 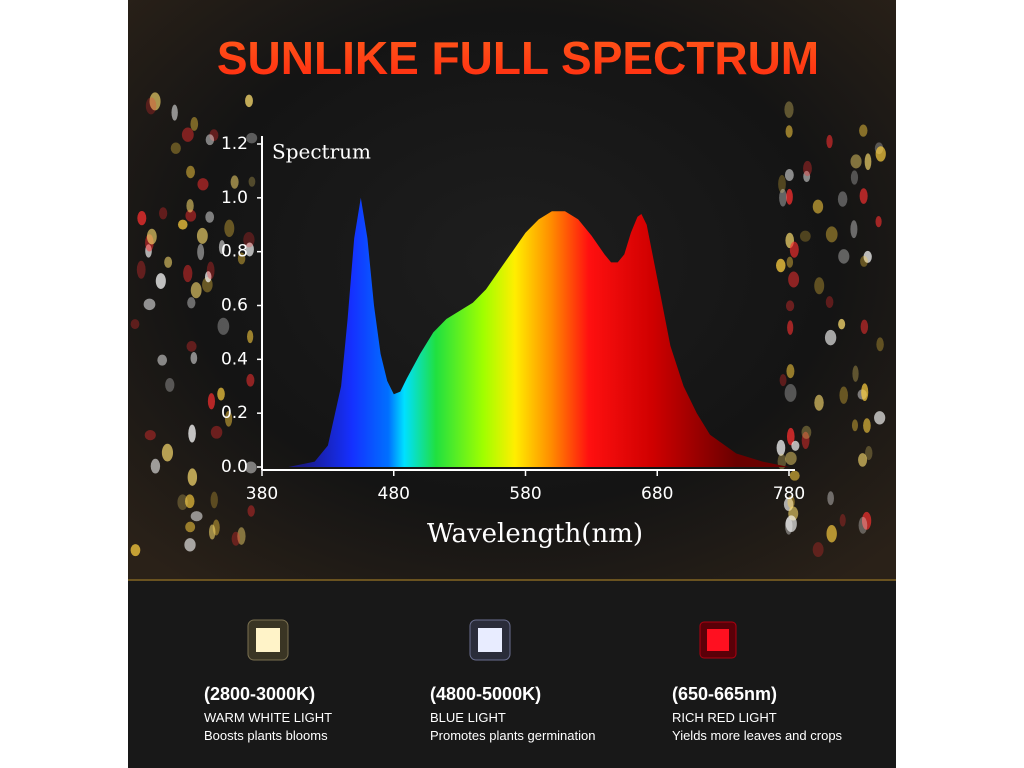 What do you see at coordinates (724, 717) in the screenshot?
I see `led-name: RICH RED LIGHT` at bounding box center [724, 717].